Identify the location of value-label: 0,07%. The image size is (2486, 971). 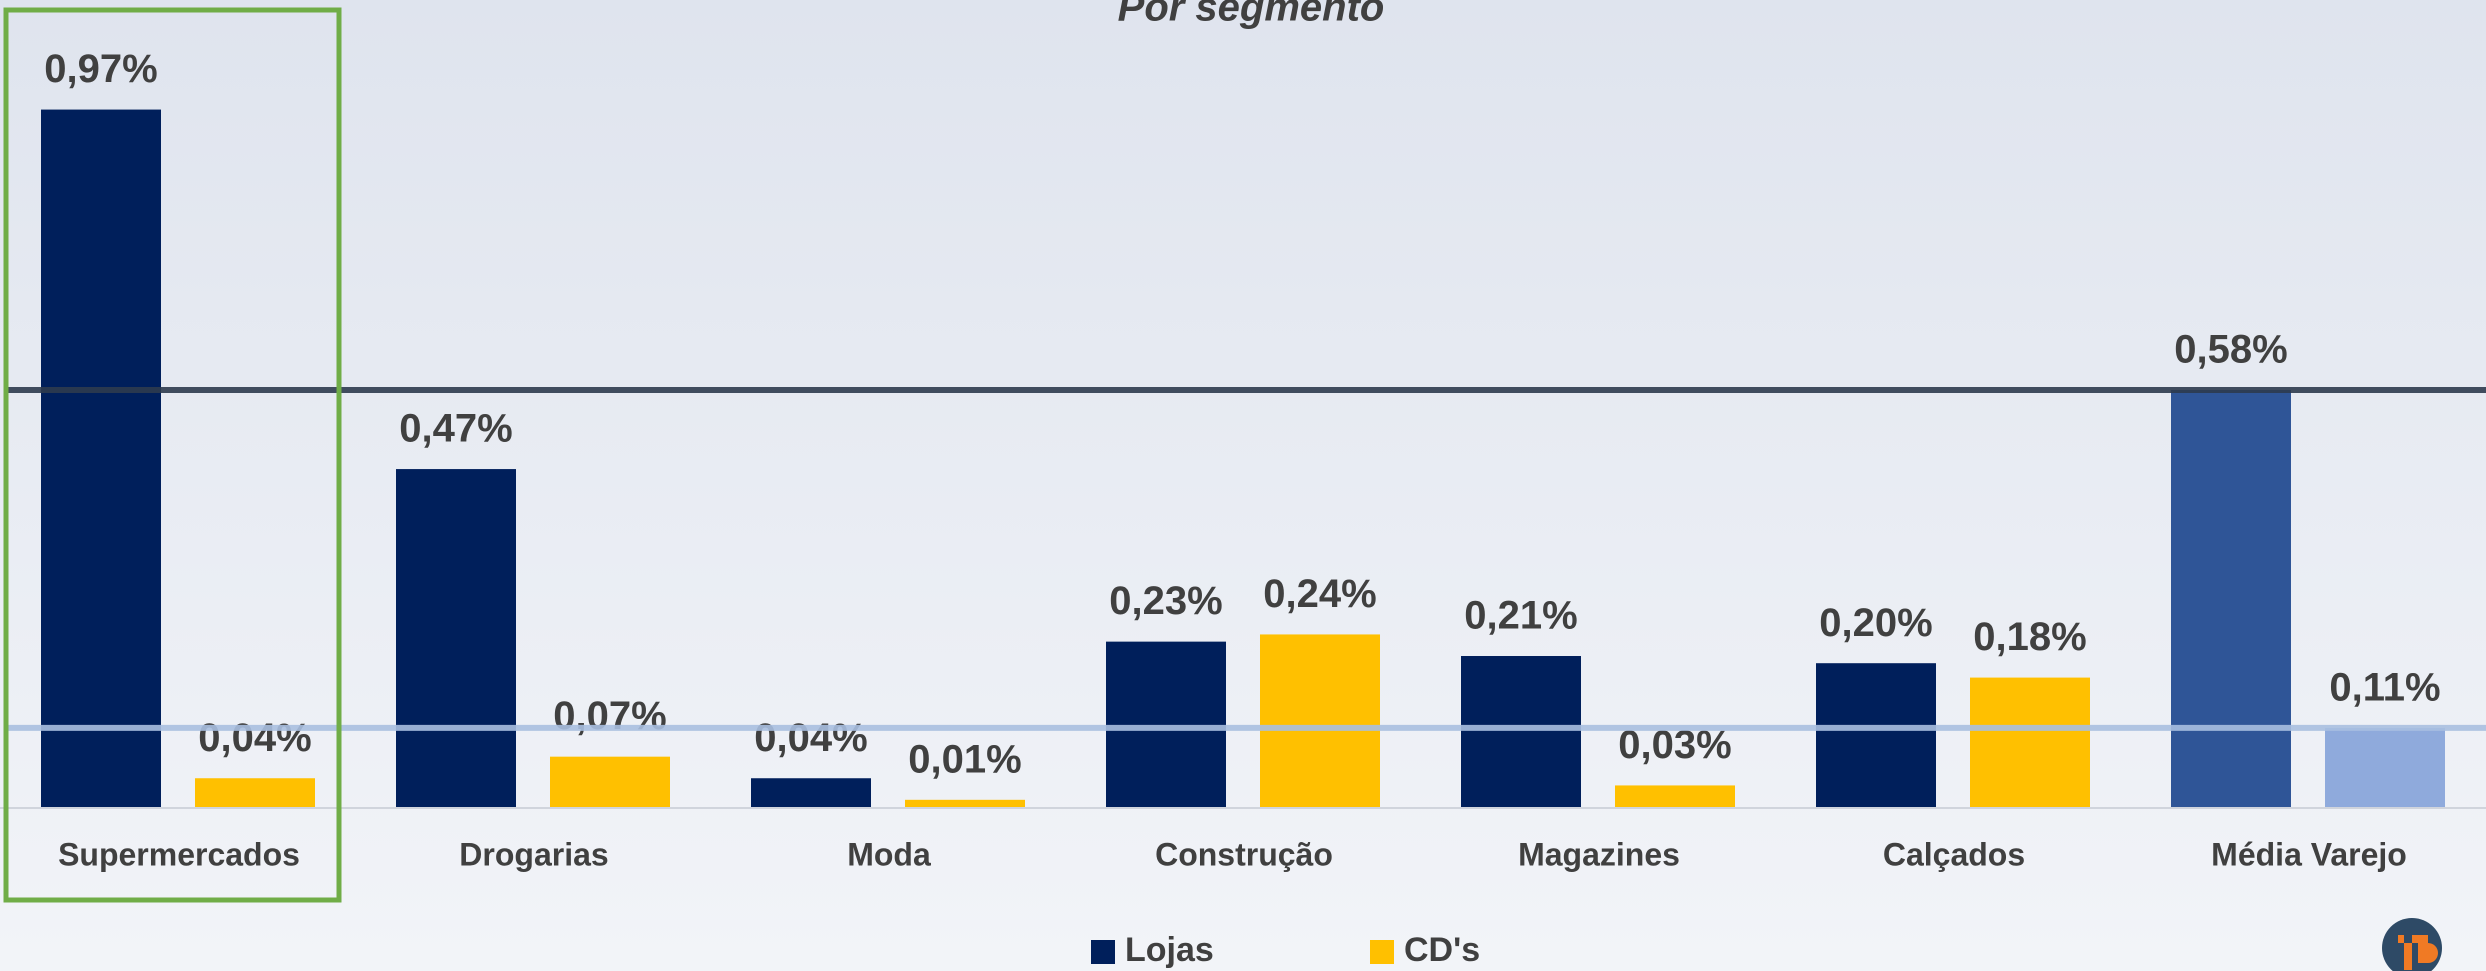
(609, 716).